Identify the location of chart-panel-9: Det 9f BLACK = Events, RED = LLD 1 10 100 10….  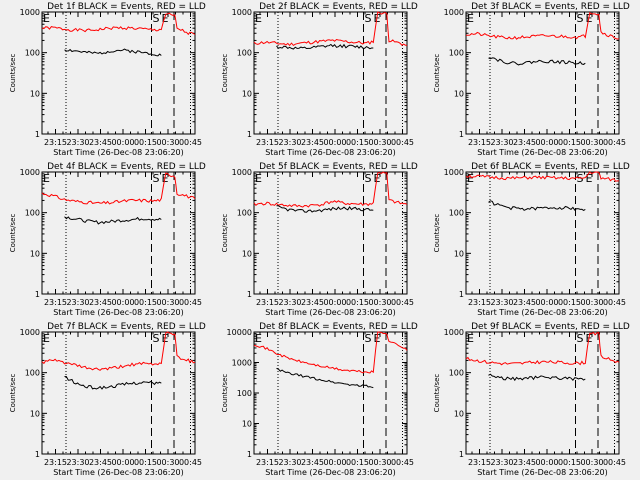
(531, 399).